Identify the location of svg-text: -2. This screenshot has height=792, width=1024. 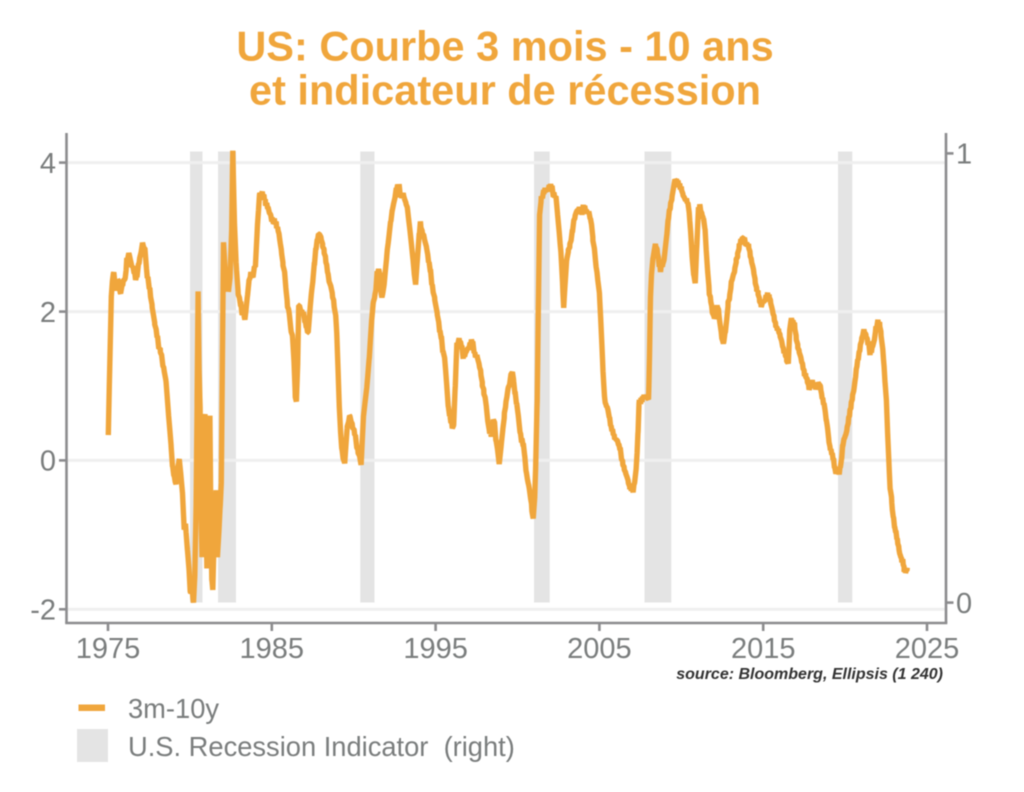
(43, 611).